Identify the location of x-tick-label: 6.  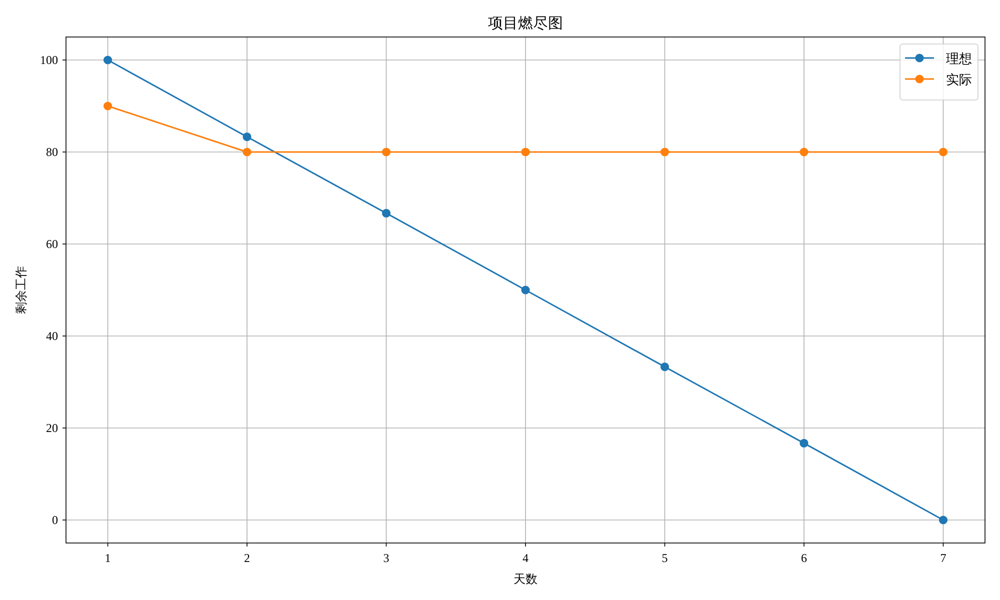
(803, 558).